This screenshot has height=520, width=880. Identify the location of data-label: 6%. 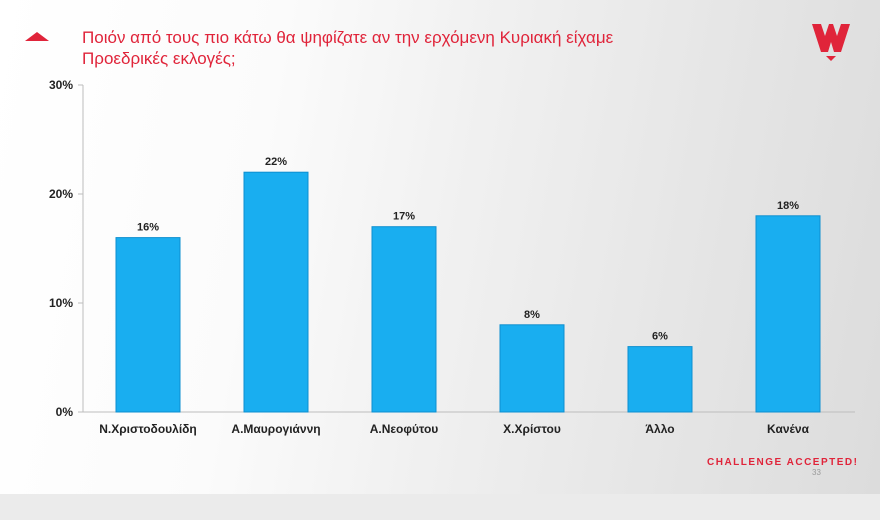
(660, 337).